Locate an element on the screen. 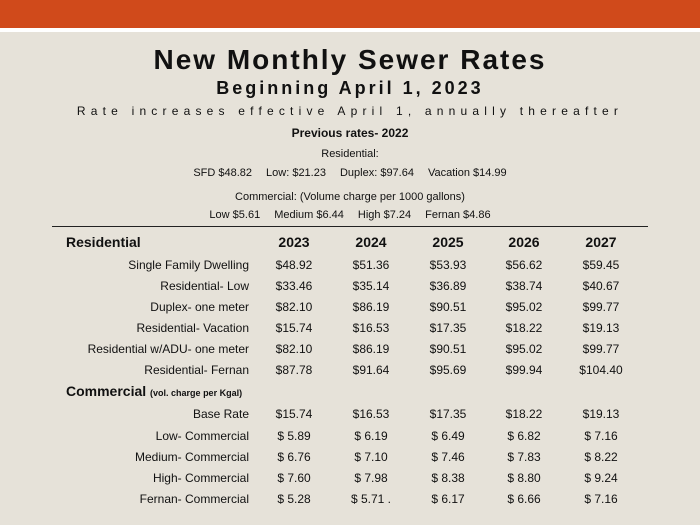 This screenshot has width=700, height=525. rate-cell: $35.14 is located at coordinates (371, 286).